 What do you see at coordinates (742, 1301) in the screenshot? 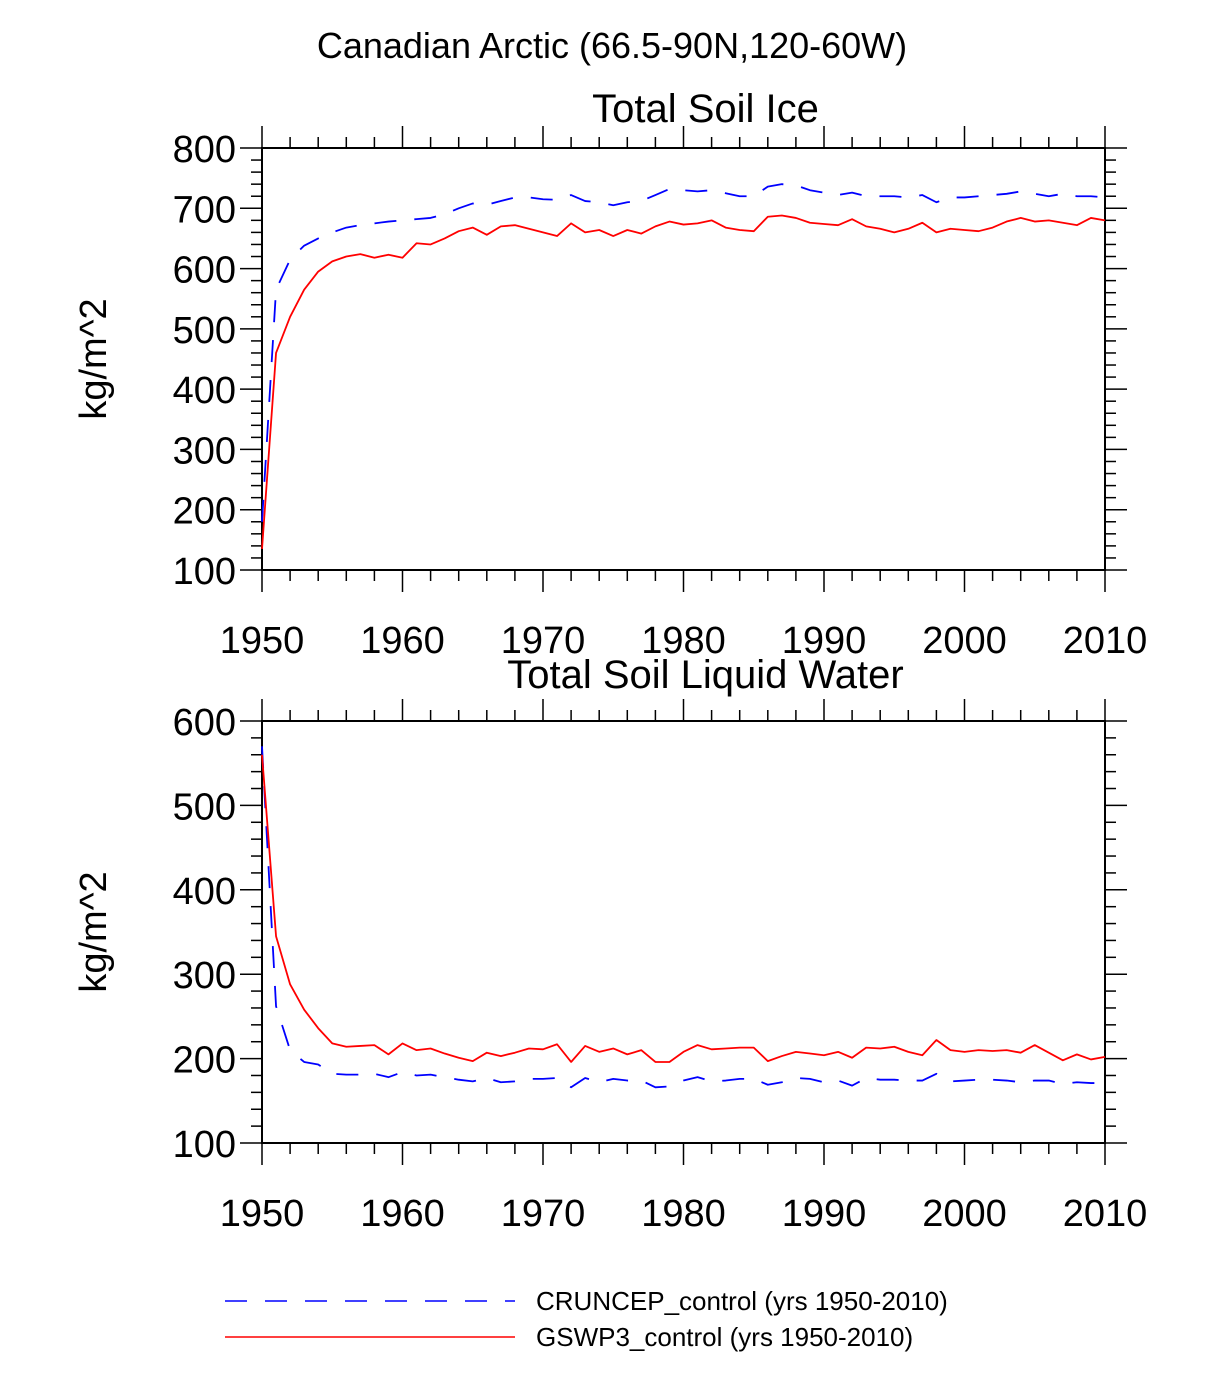
I see `legend-label-cruncep: CRUNCEP_control (yrs 1950-2010)` at bounding box center [742, 1301].